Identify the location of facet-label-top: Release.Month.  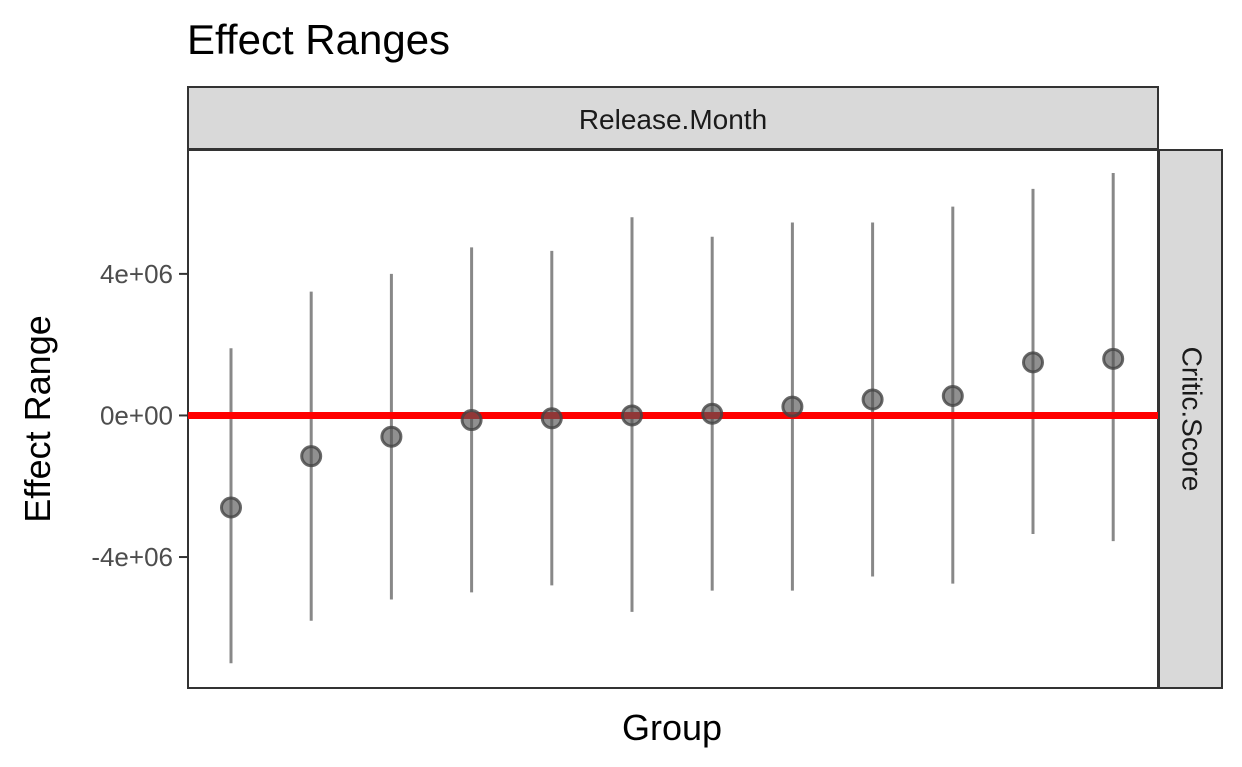
(673, 119).